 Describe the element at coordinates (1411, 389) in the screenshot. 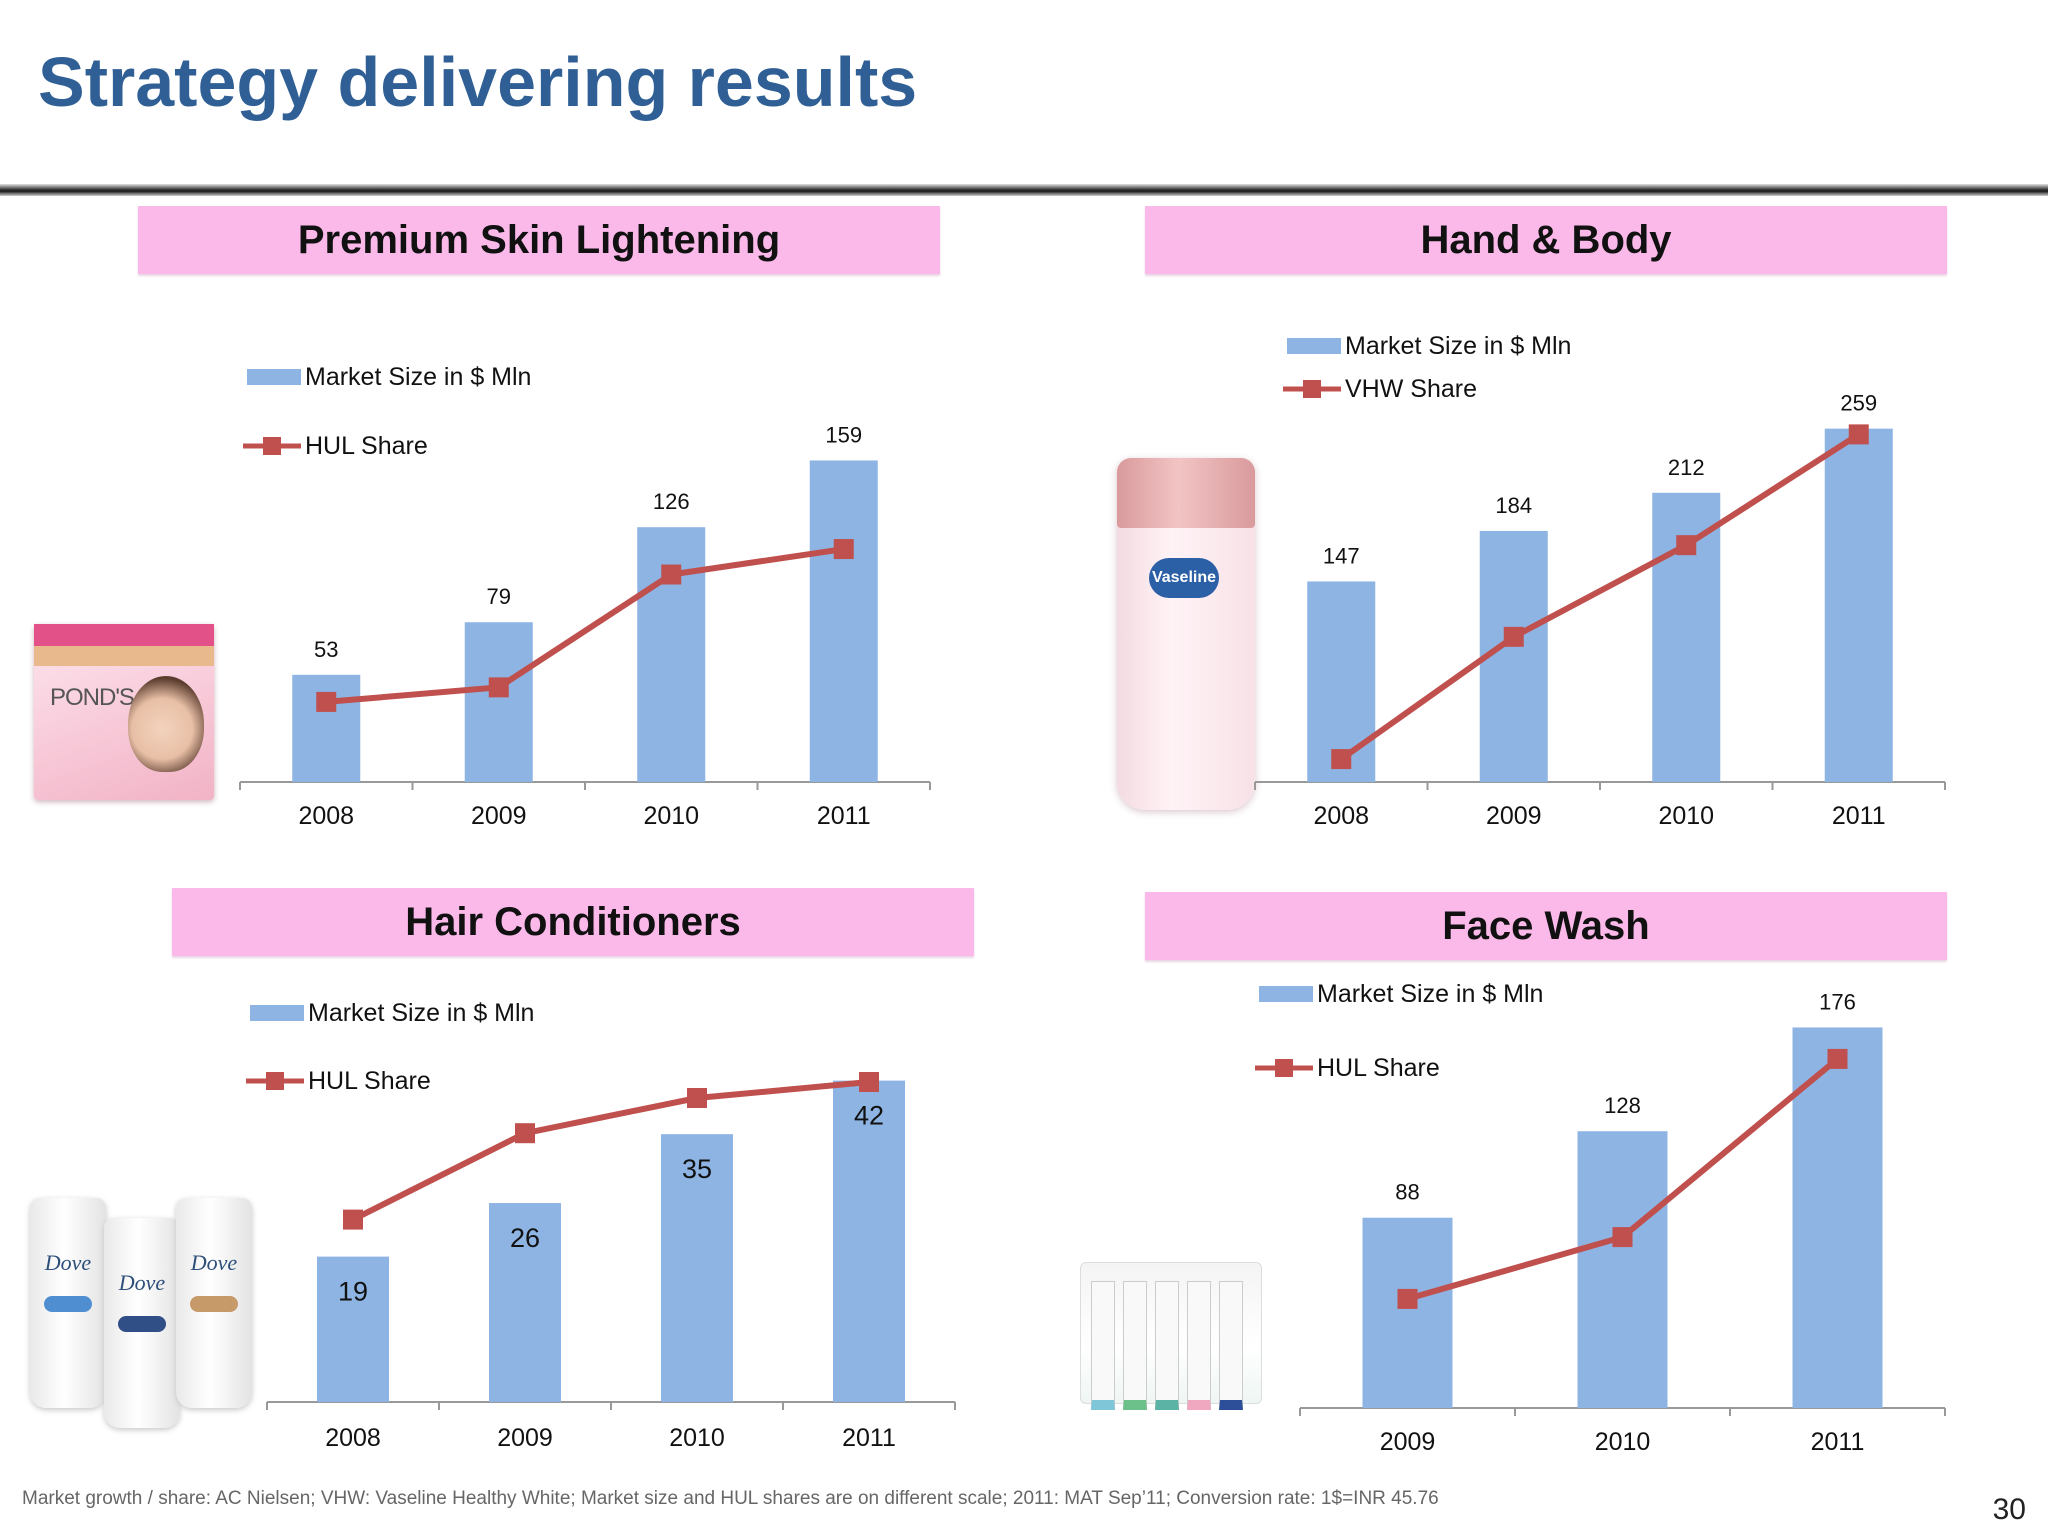

I see `legend-label: VHW Share` at that location.